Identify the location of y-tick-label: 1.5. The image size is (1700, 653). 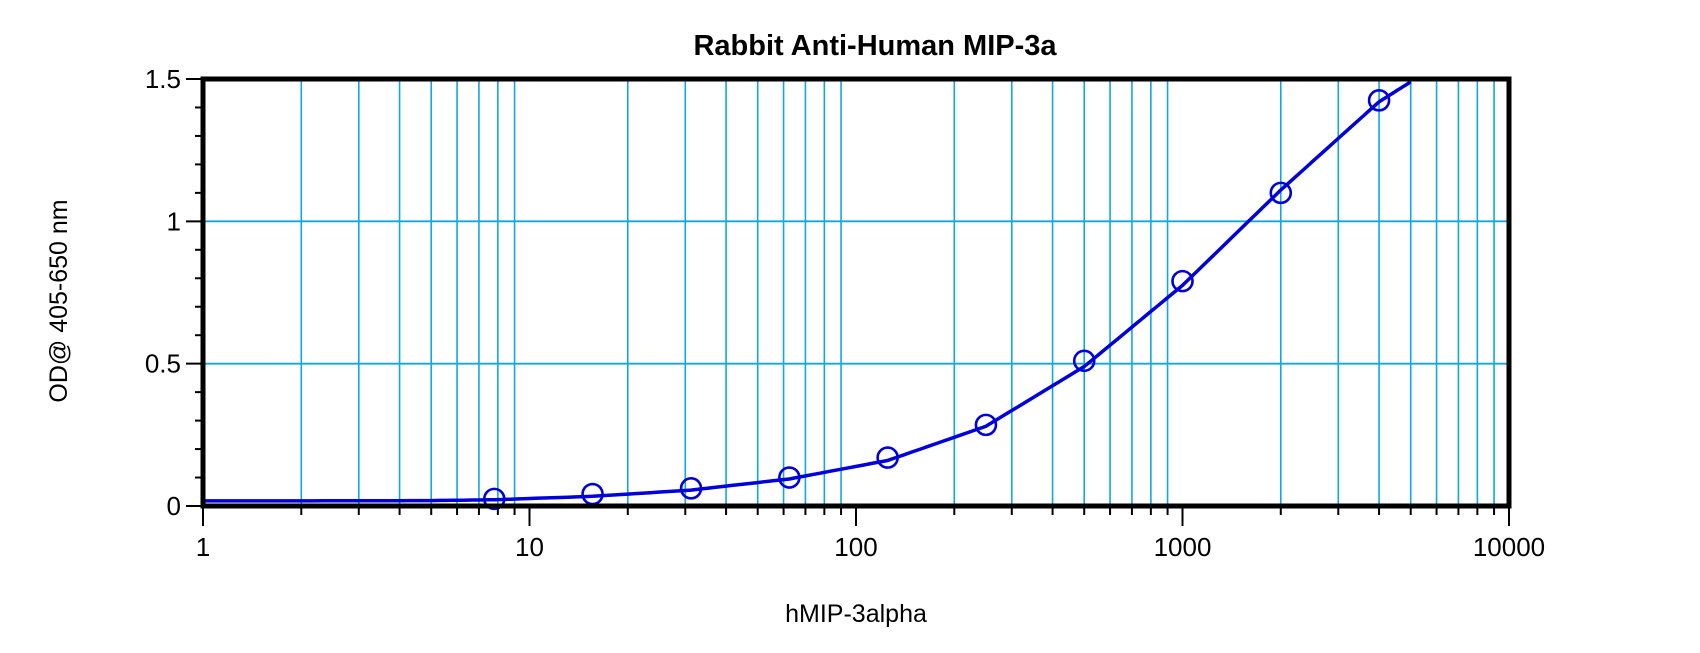
(163, 79).